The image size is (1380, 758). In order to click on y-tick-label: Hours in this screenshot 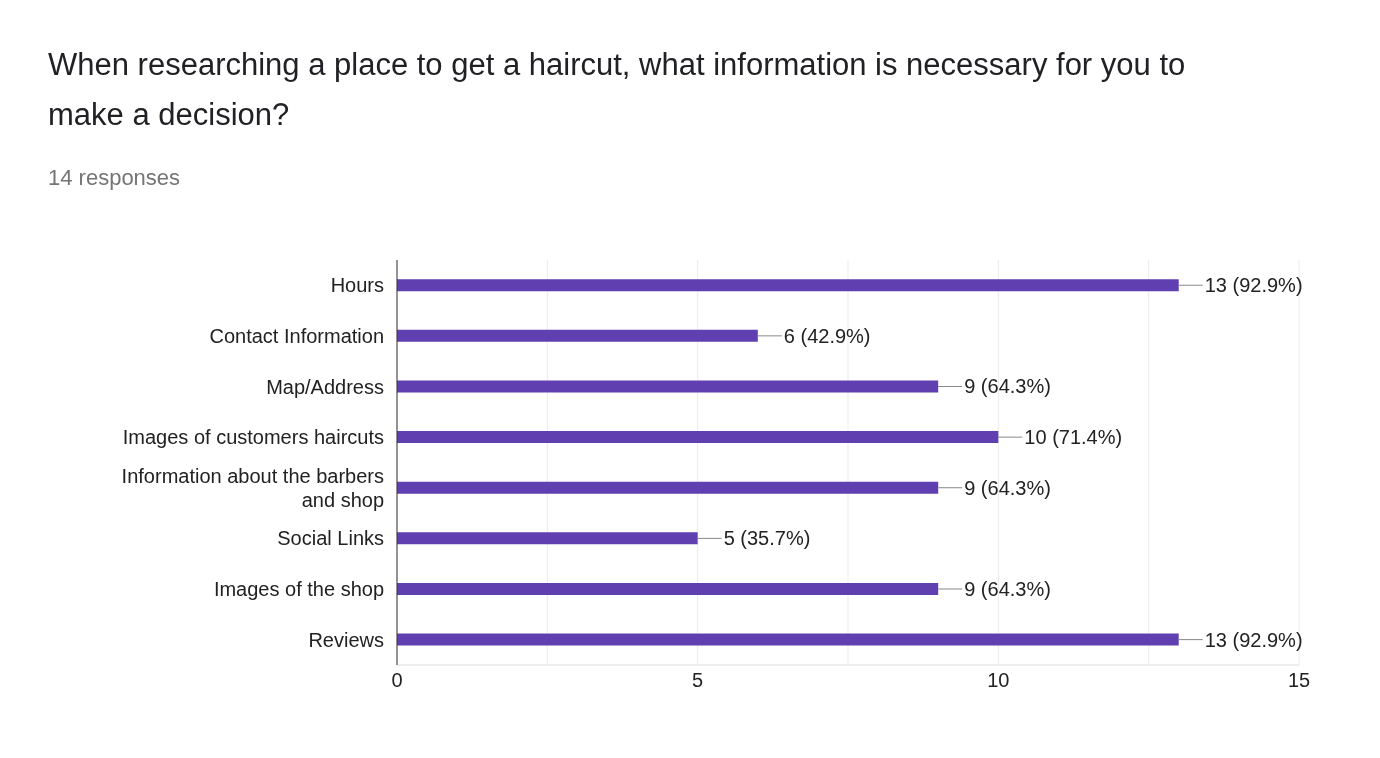, I will do `click(357, 285)`.